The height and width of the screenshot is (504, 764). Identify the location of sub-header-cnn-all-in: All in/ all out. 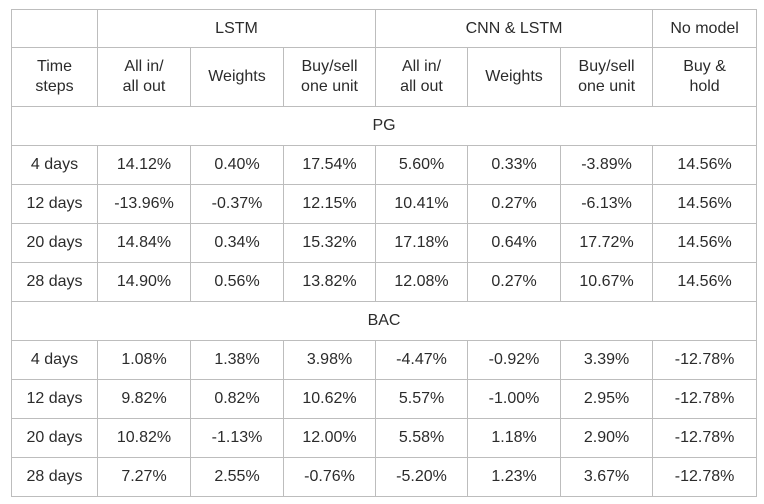
(421, 76).